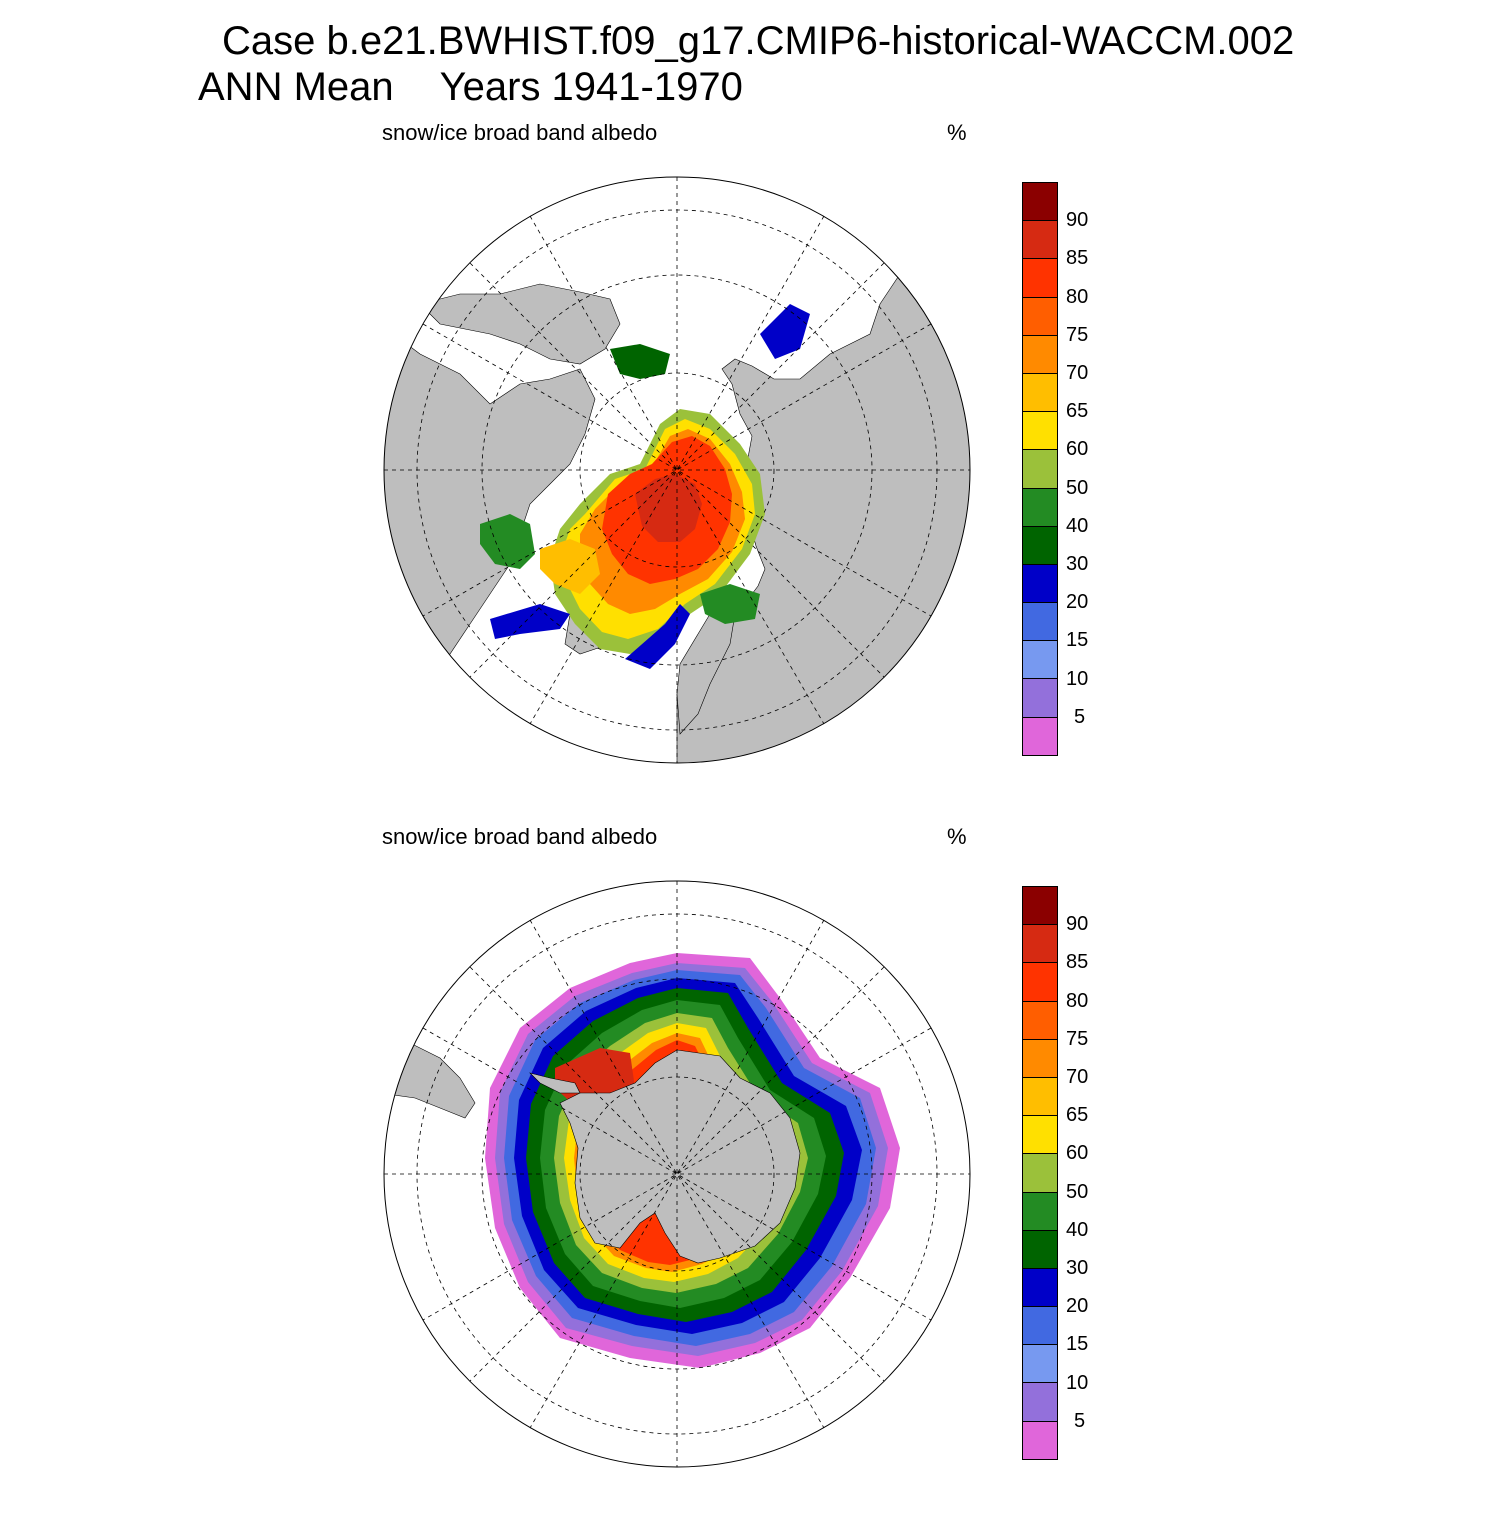 Image resolution: width=1500 pixels, height=1522 pixels. I want to click on south-colorbar-labels: 90 85 80 75 70 65 60 50 40 30 20 15 10 5, so click(1096, 1176).